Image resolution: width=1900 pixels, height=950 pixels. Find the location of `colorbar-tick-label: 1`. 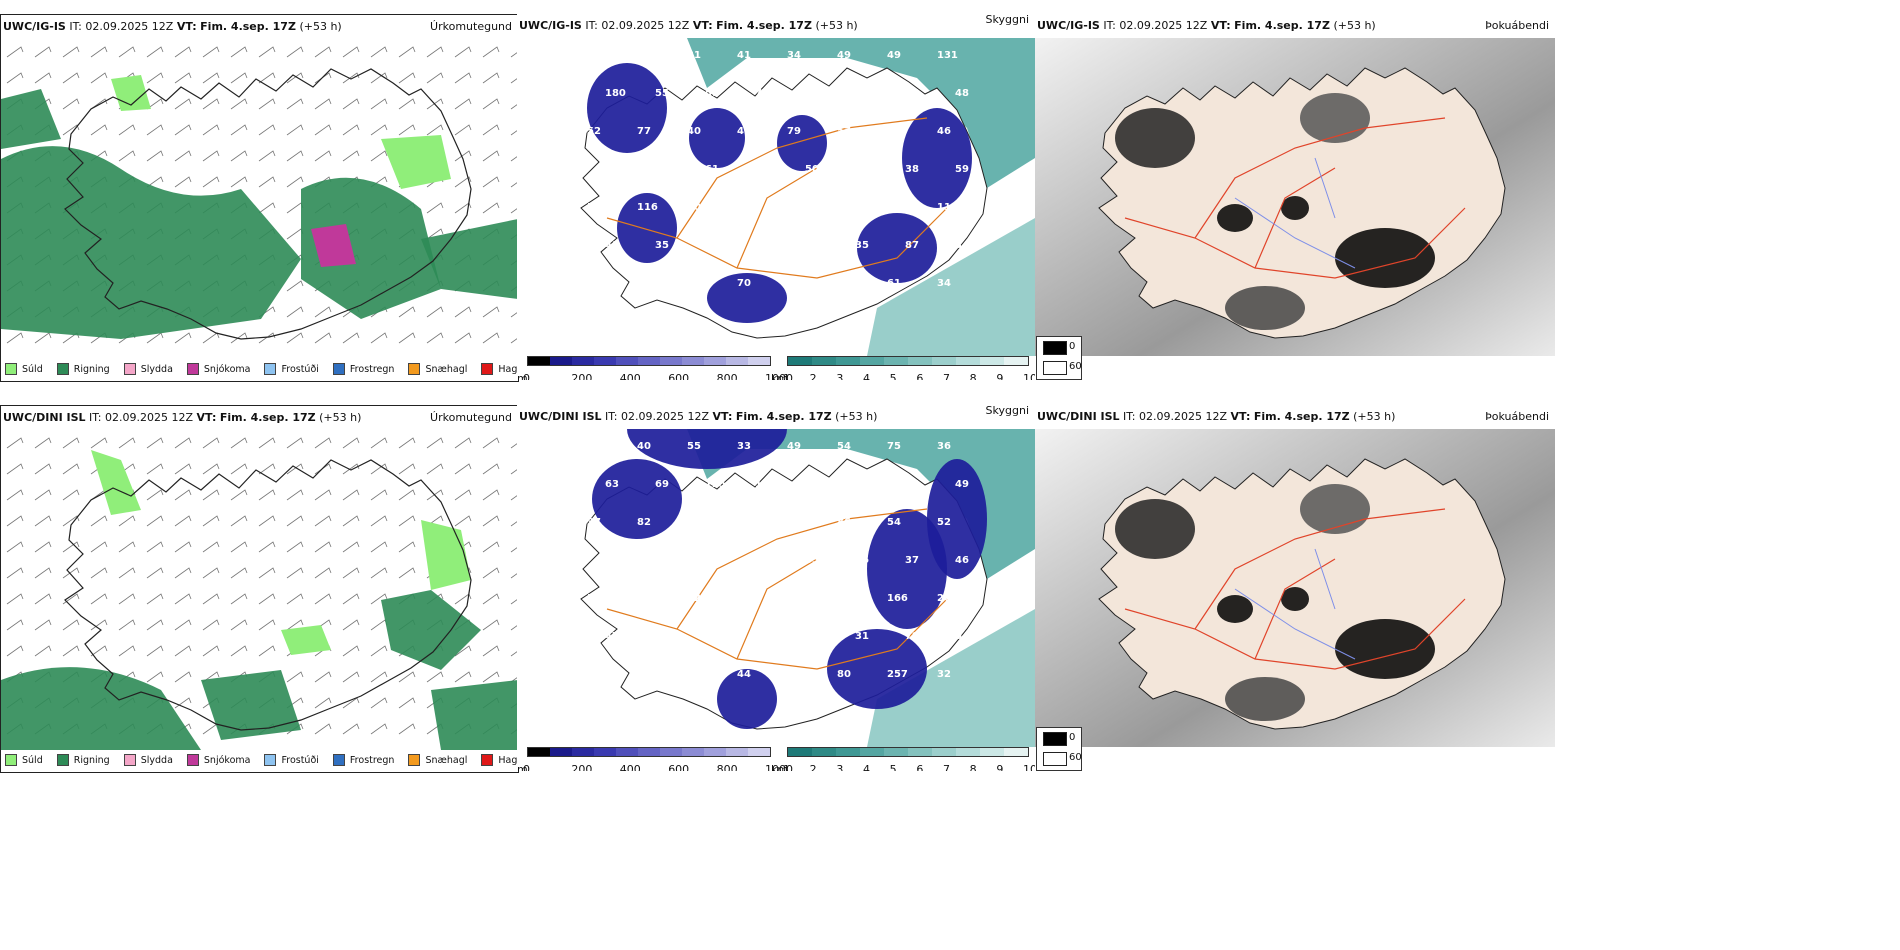

colorbar-tick-label: 1 is located at coordinates (786, 376).